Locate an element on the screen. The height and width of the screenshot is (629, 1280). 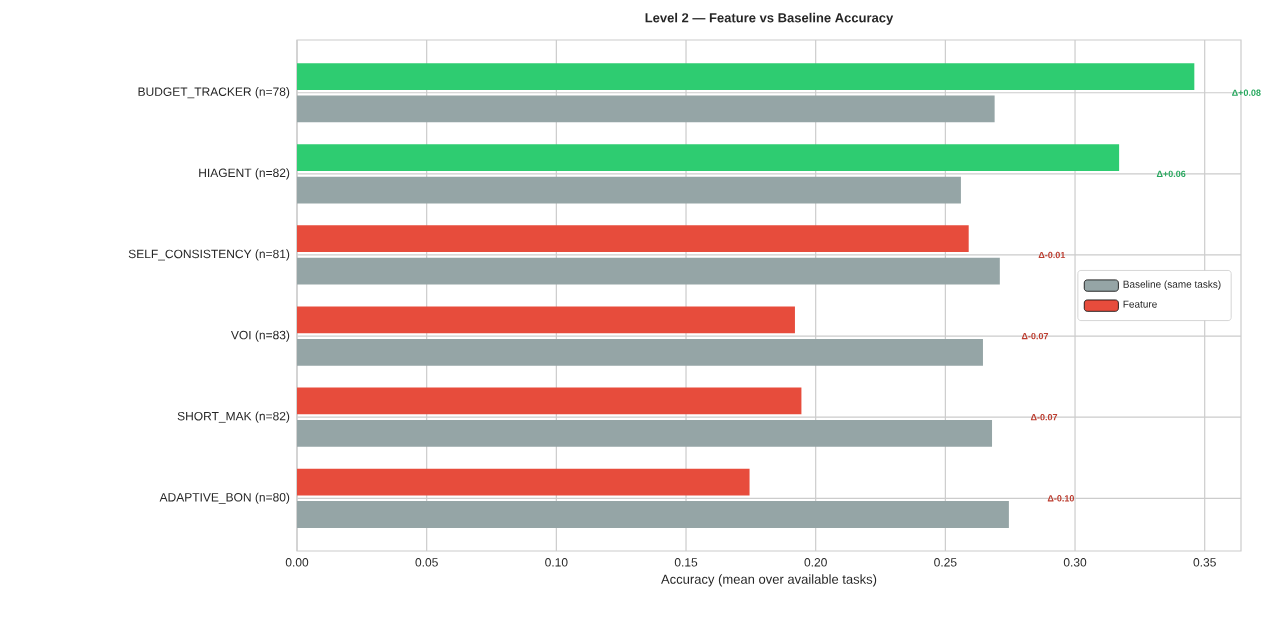
x-tick-label: 0.35 is located at coordinates (1204, 562).